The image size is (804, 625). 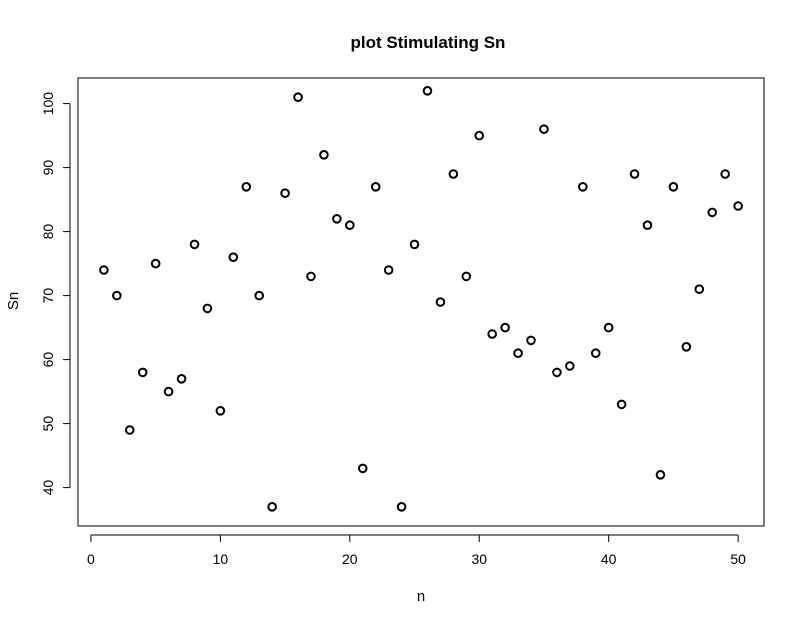 What do you see at coordinates (91, 559) in the screenshot?
I see `x-tick-label: 0` at bounding box center [91, 559].